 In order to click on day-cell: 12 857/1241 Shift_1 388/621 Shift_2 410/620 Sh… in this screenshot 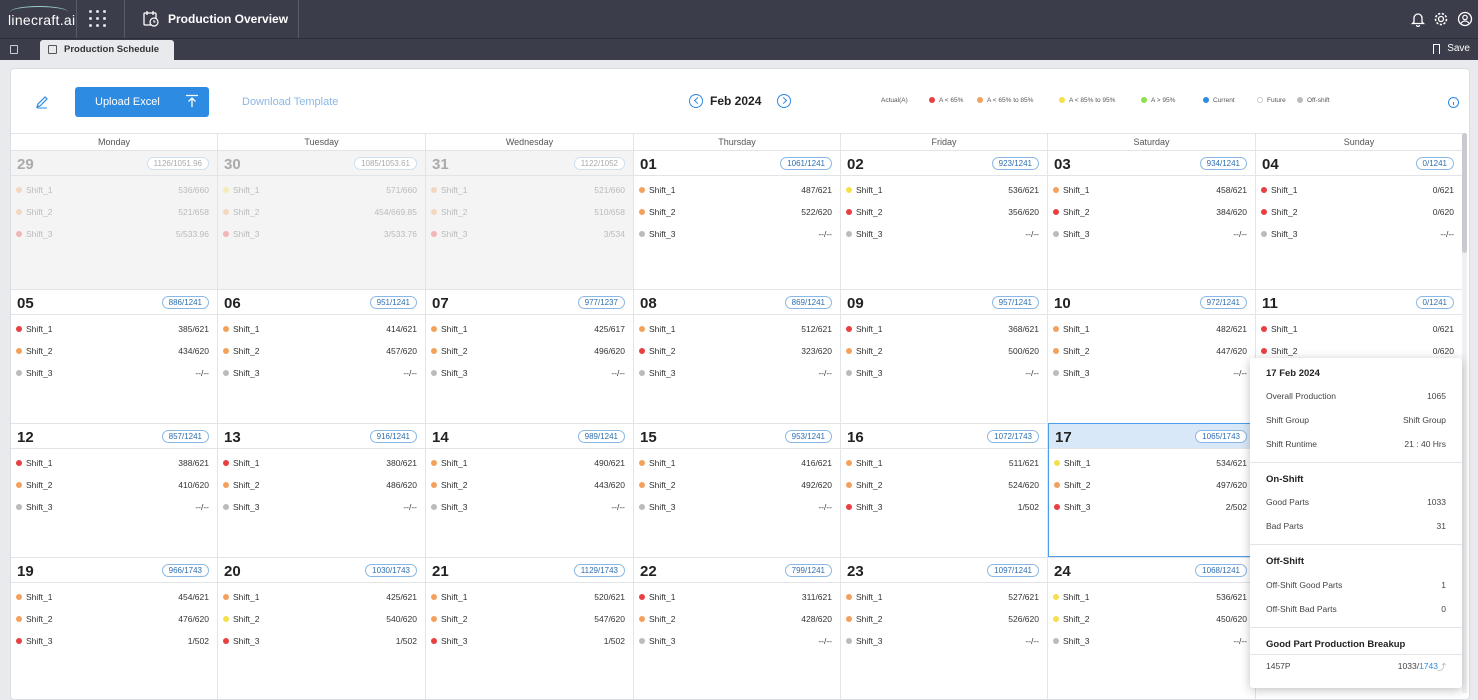, I will do `click(114, 490)`.